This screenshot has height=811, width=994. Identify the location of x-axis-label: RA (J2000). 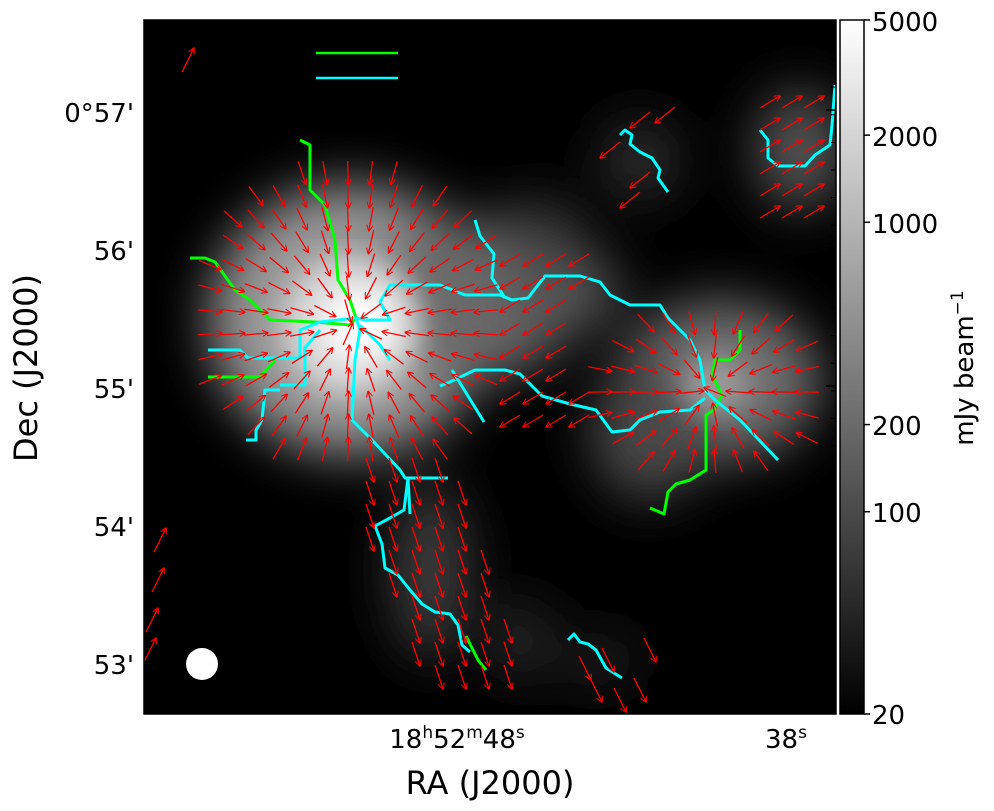
(490, 783).